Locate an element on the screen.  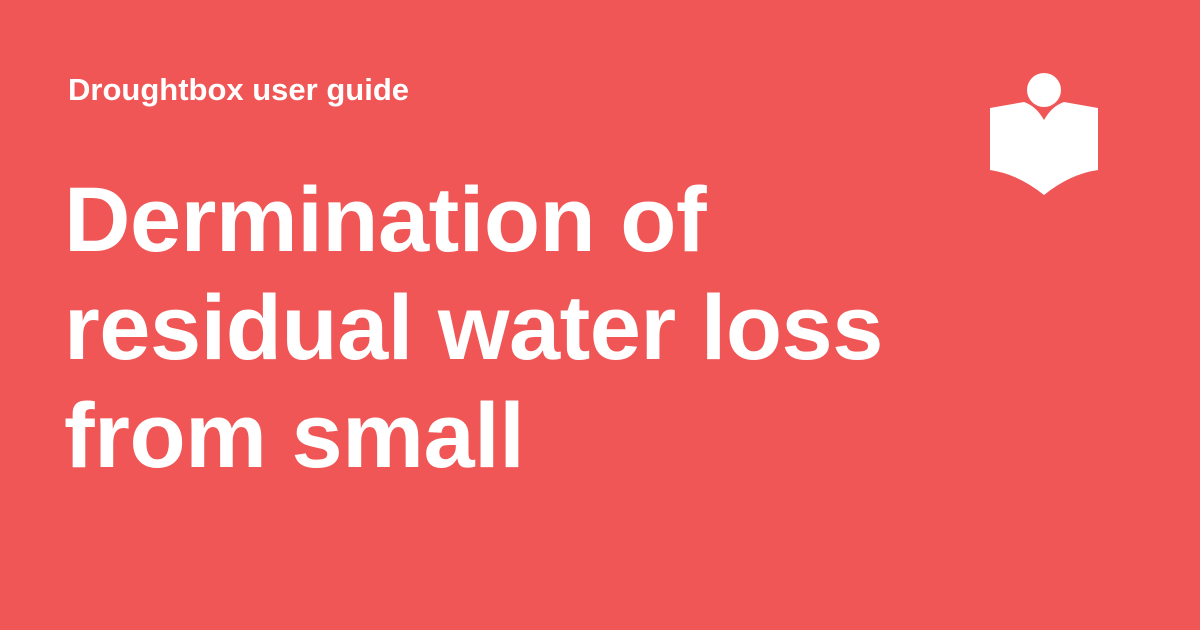
title-line-1: Dermination of is located at coordinates (385, 220).